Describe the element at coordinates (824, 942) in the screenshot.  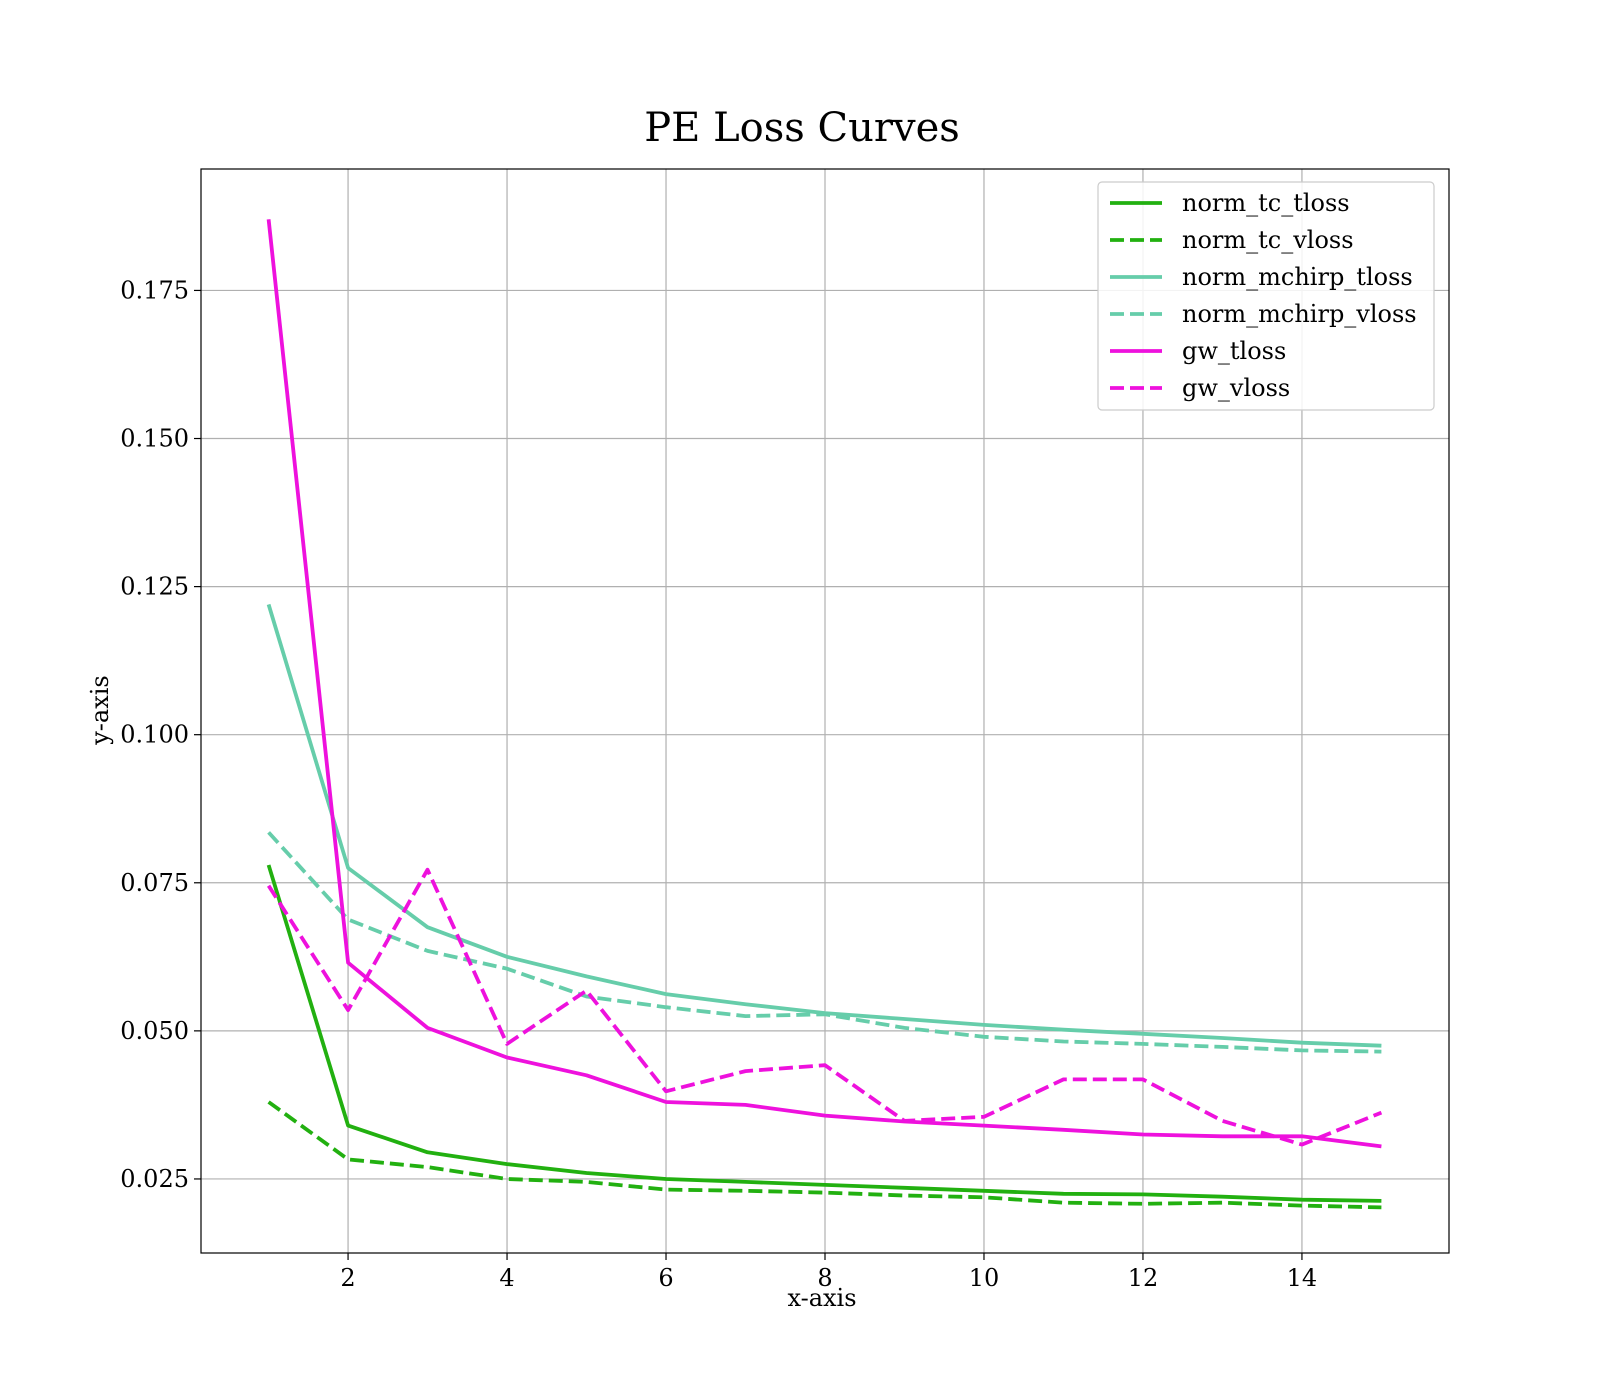
I see `series-line-norm-mchirp-vloss` at that location.